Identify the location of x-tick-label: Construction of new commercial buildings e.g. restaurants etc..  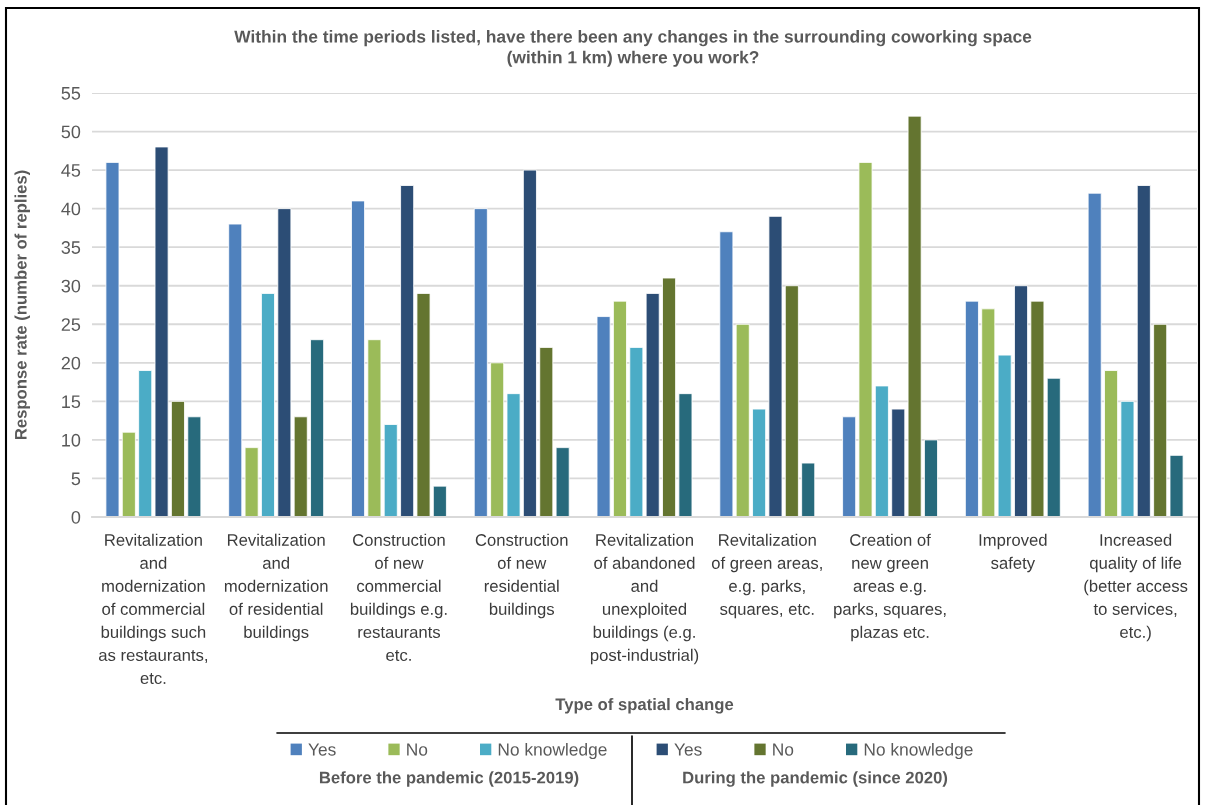
(398, 597).